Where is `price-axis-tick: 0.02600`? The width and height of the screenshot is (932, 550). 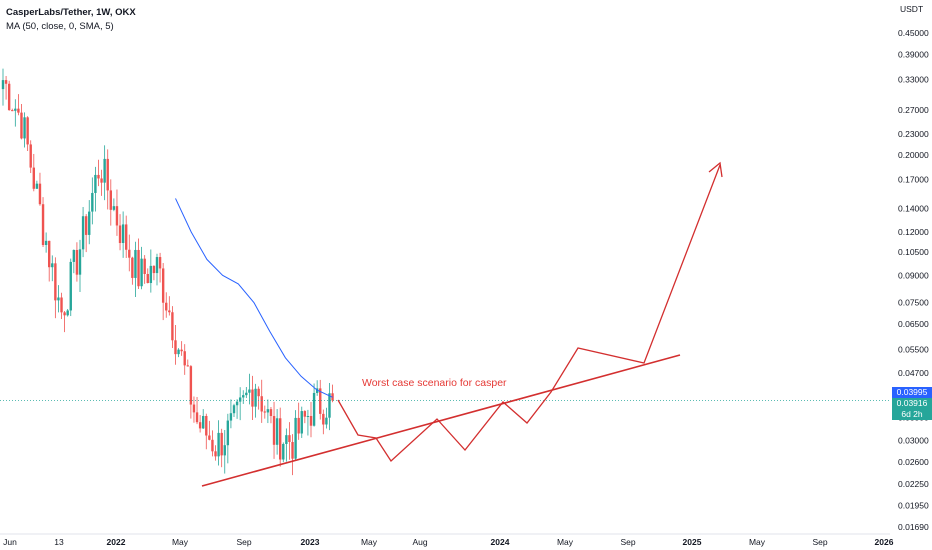 price-axis-tick: 0.02600 is located at coordinates (913, 462).